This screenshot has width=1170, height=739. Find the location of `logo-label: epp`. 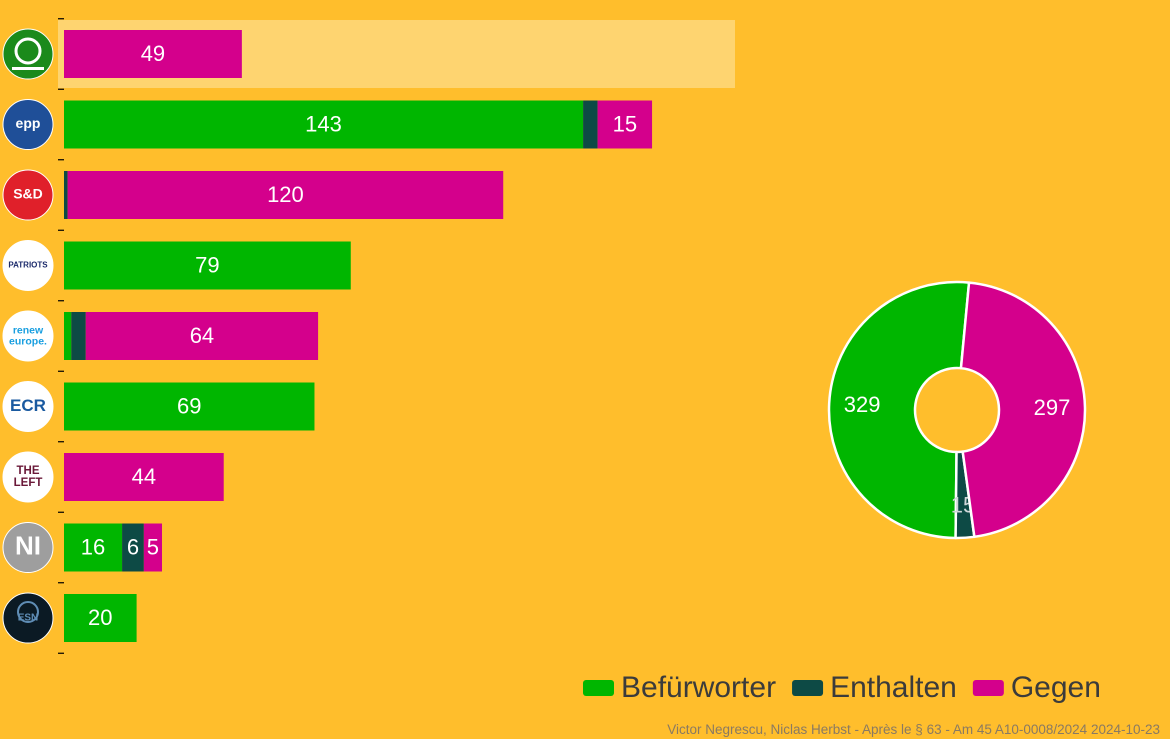

logo-label: epp is located at coordinates (28, 123).